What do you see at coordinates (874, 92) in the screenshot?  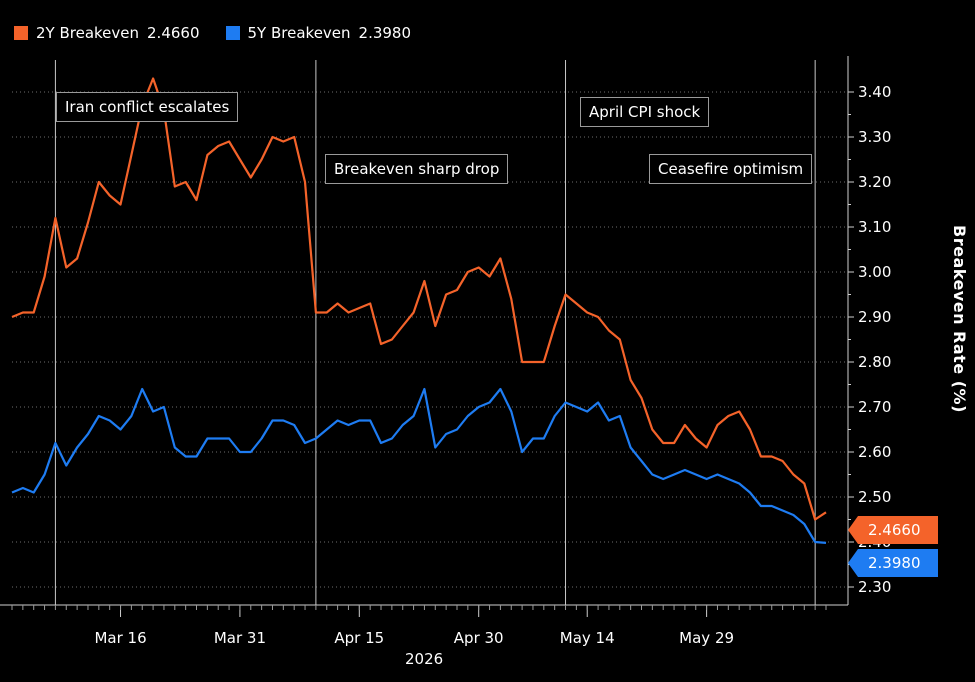 I see `y-tick-label: 3.40` at bounding box center [874, 92].